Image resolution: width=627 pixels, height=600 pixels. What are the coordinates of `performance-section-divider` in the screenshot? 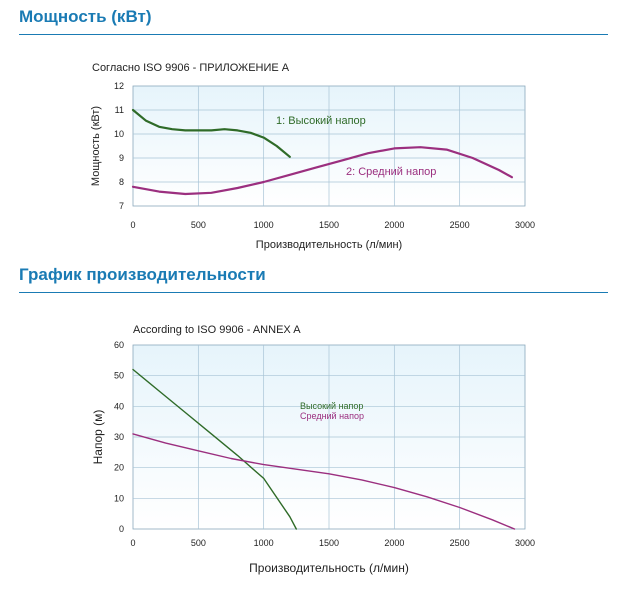 It's located at (313, 292).